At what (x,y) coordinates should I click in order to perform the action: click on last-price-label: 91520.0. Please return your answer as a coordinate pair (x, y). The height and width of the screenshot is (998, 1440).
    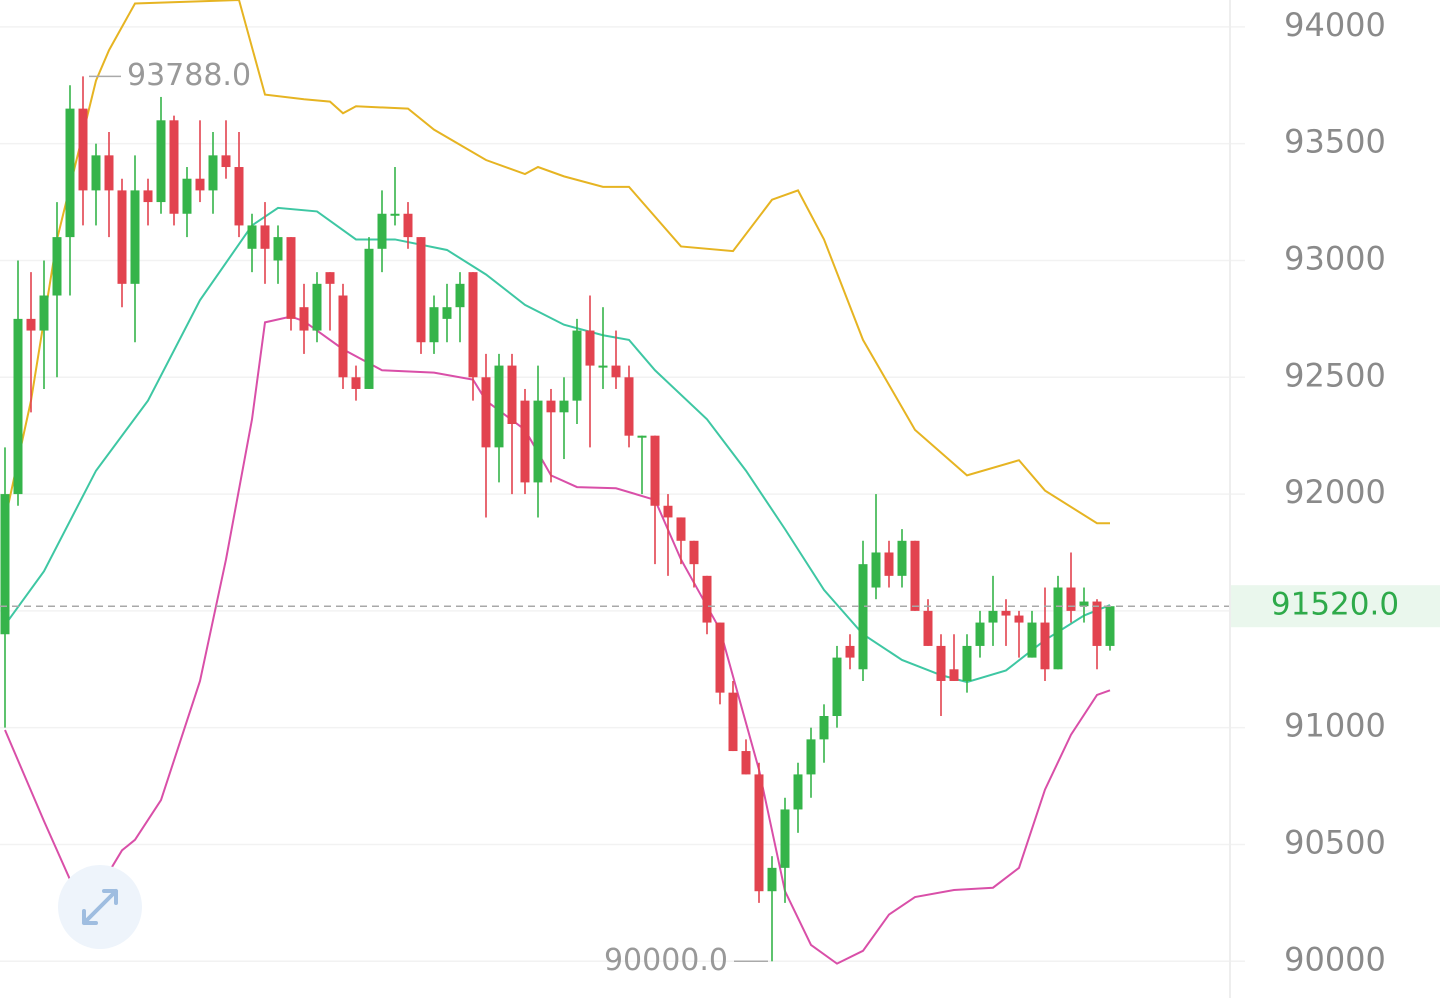
    Looking at the image, I should click on (1335, 605).